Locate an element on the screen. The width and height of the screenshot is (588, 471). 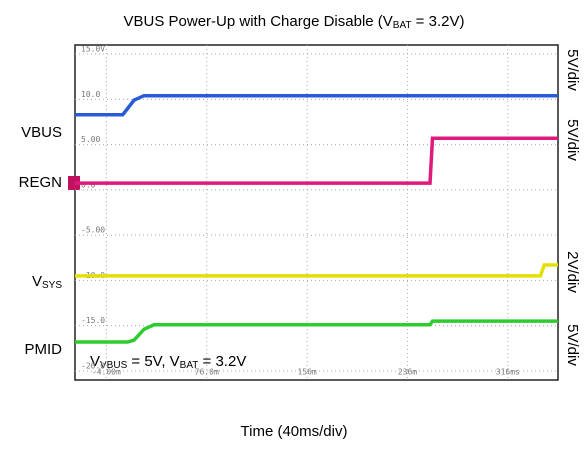
legend-label: VSYS is located at coordinates (47, 282).